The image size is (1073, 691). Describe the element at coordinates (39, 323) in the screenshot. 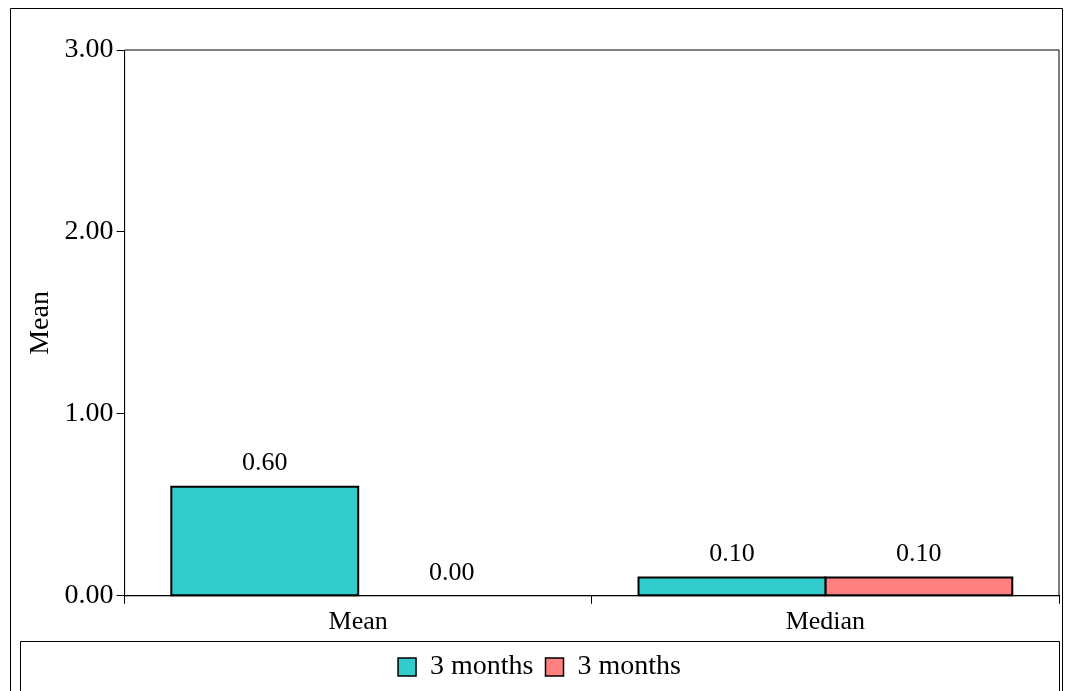

I see `y-axis-title: Mean` at that location.